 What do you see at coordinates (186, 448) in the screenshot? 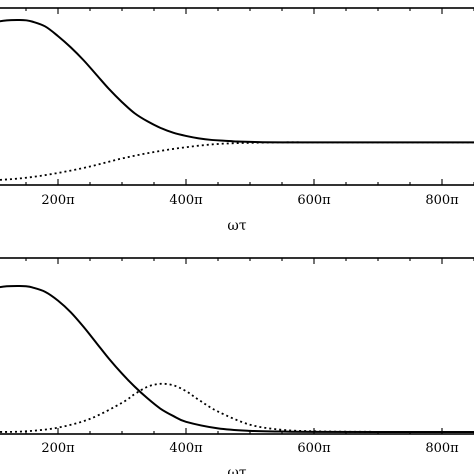
I see `bottom-x-tick-label: 400π` at bounding box center [186, 448].